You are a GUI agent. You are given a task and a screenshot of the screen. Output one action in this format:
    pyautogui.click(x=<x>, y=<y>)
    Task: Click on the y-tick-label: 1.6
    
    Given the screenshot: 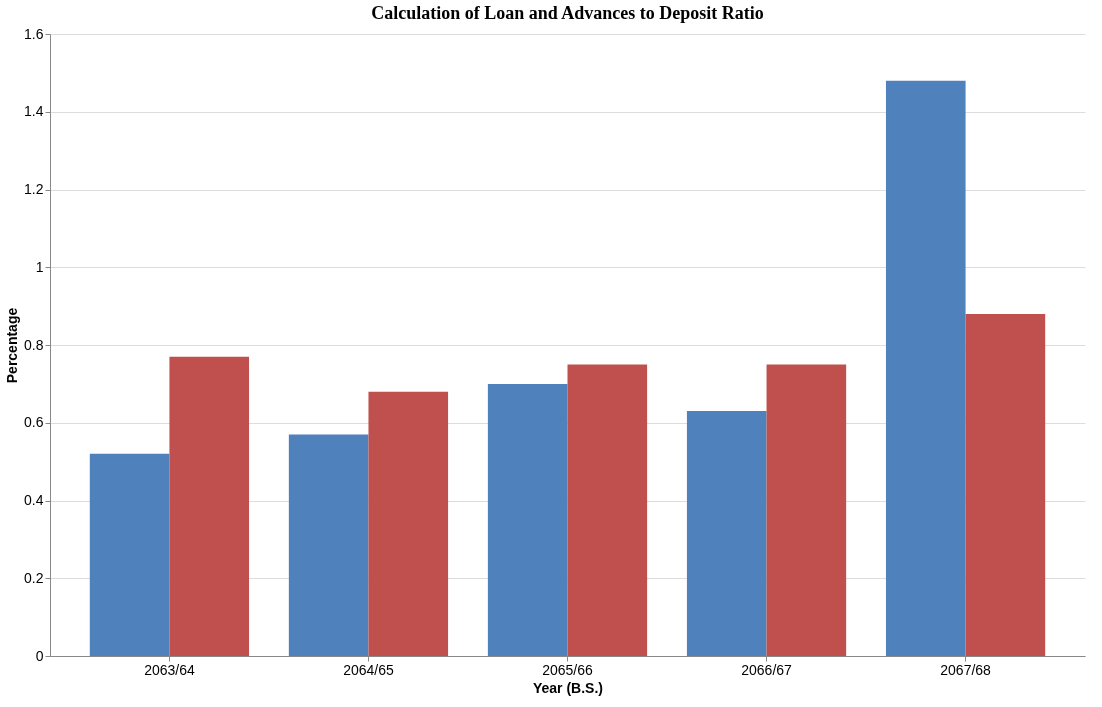 What is the action you would take?
    pyautogui.click(x=34, y=33)
    